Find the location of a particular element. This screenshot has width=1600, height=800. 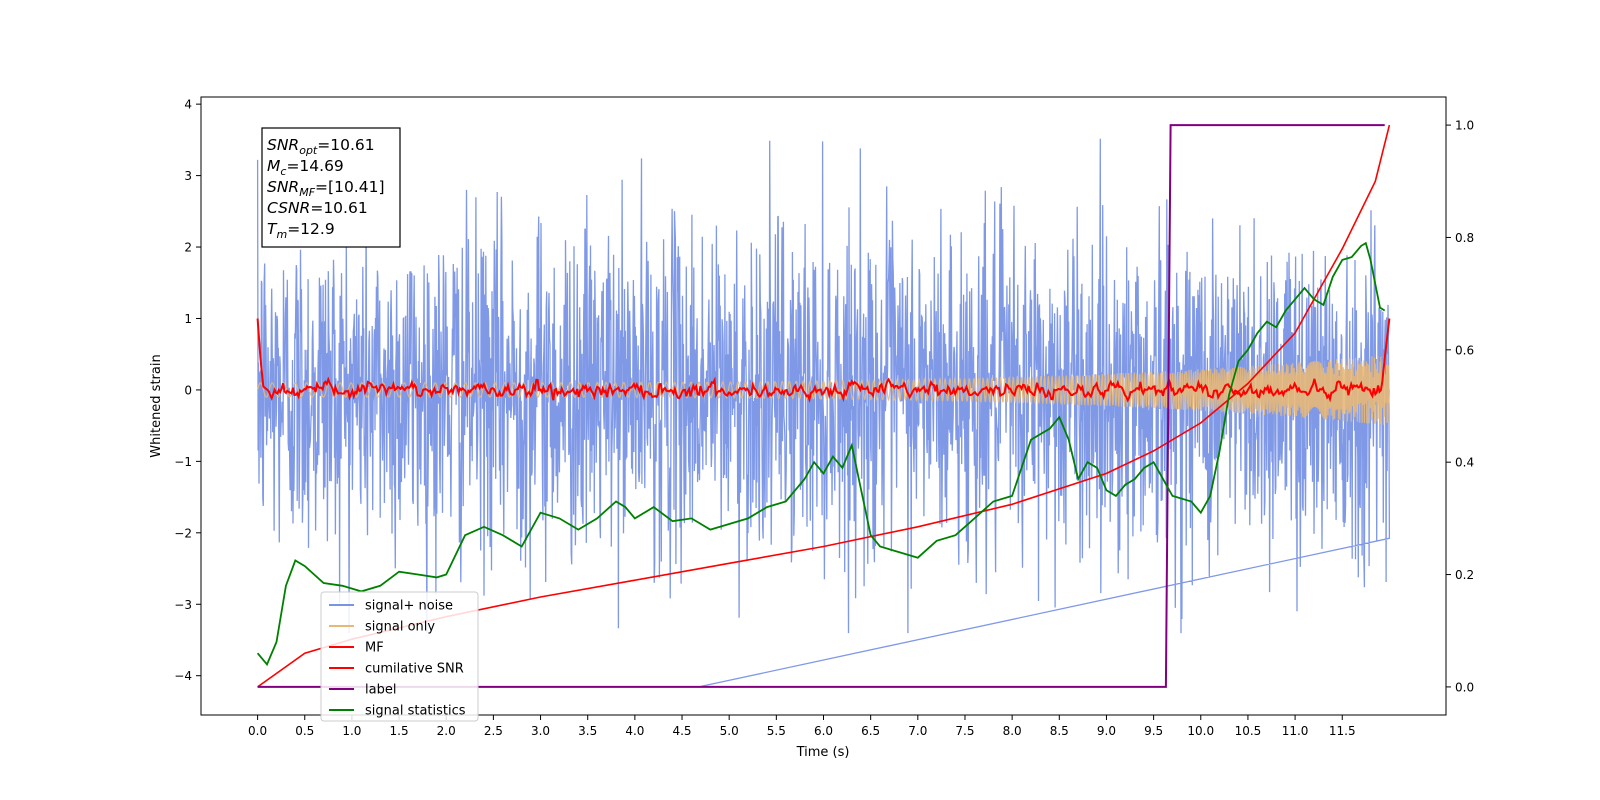

x-tick-label: 9.0 is located at coordinates (1106, 731).